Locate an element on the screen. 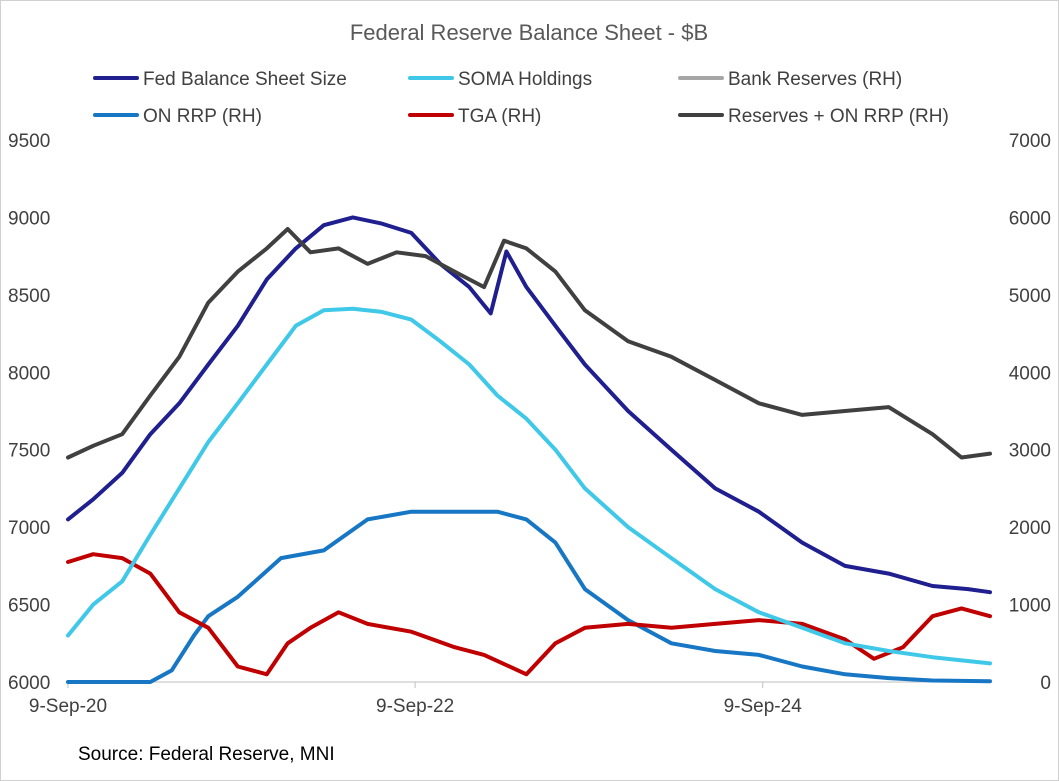 This screenshot has width=1059, height=781. legend-label: SOMA Holdings is located at coordinates (525, 79).